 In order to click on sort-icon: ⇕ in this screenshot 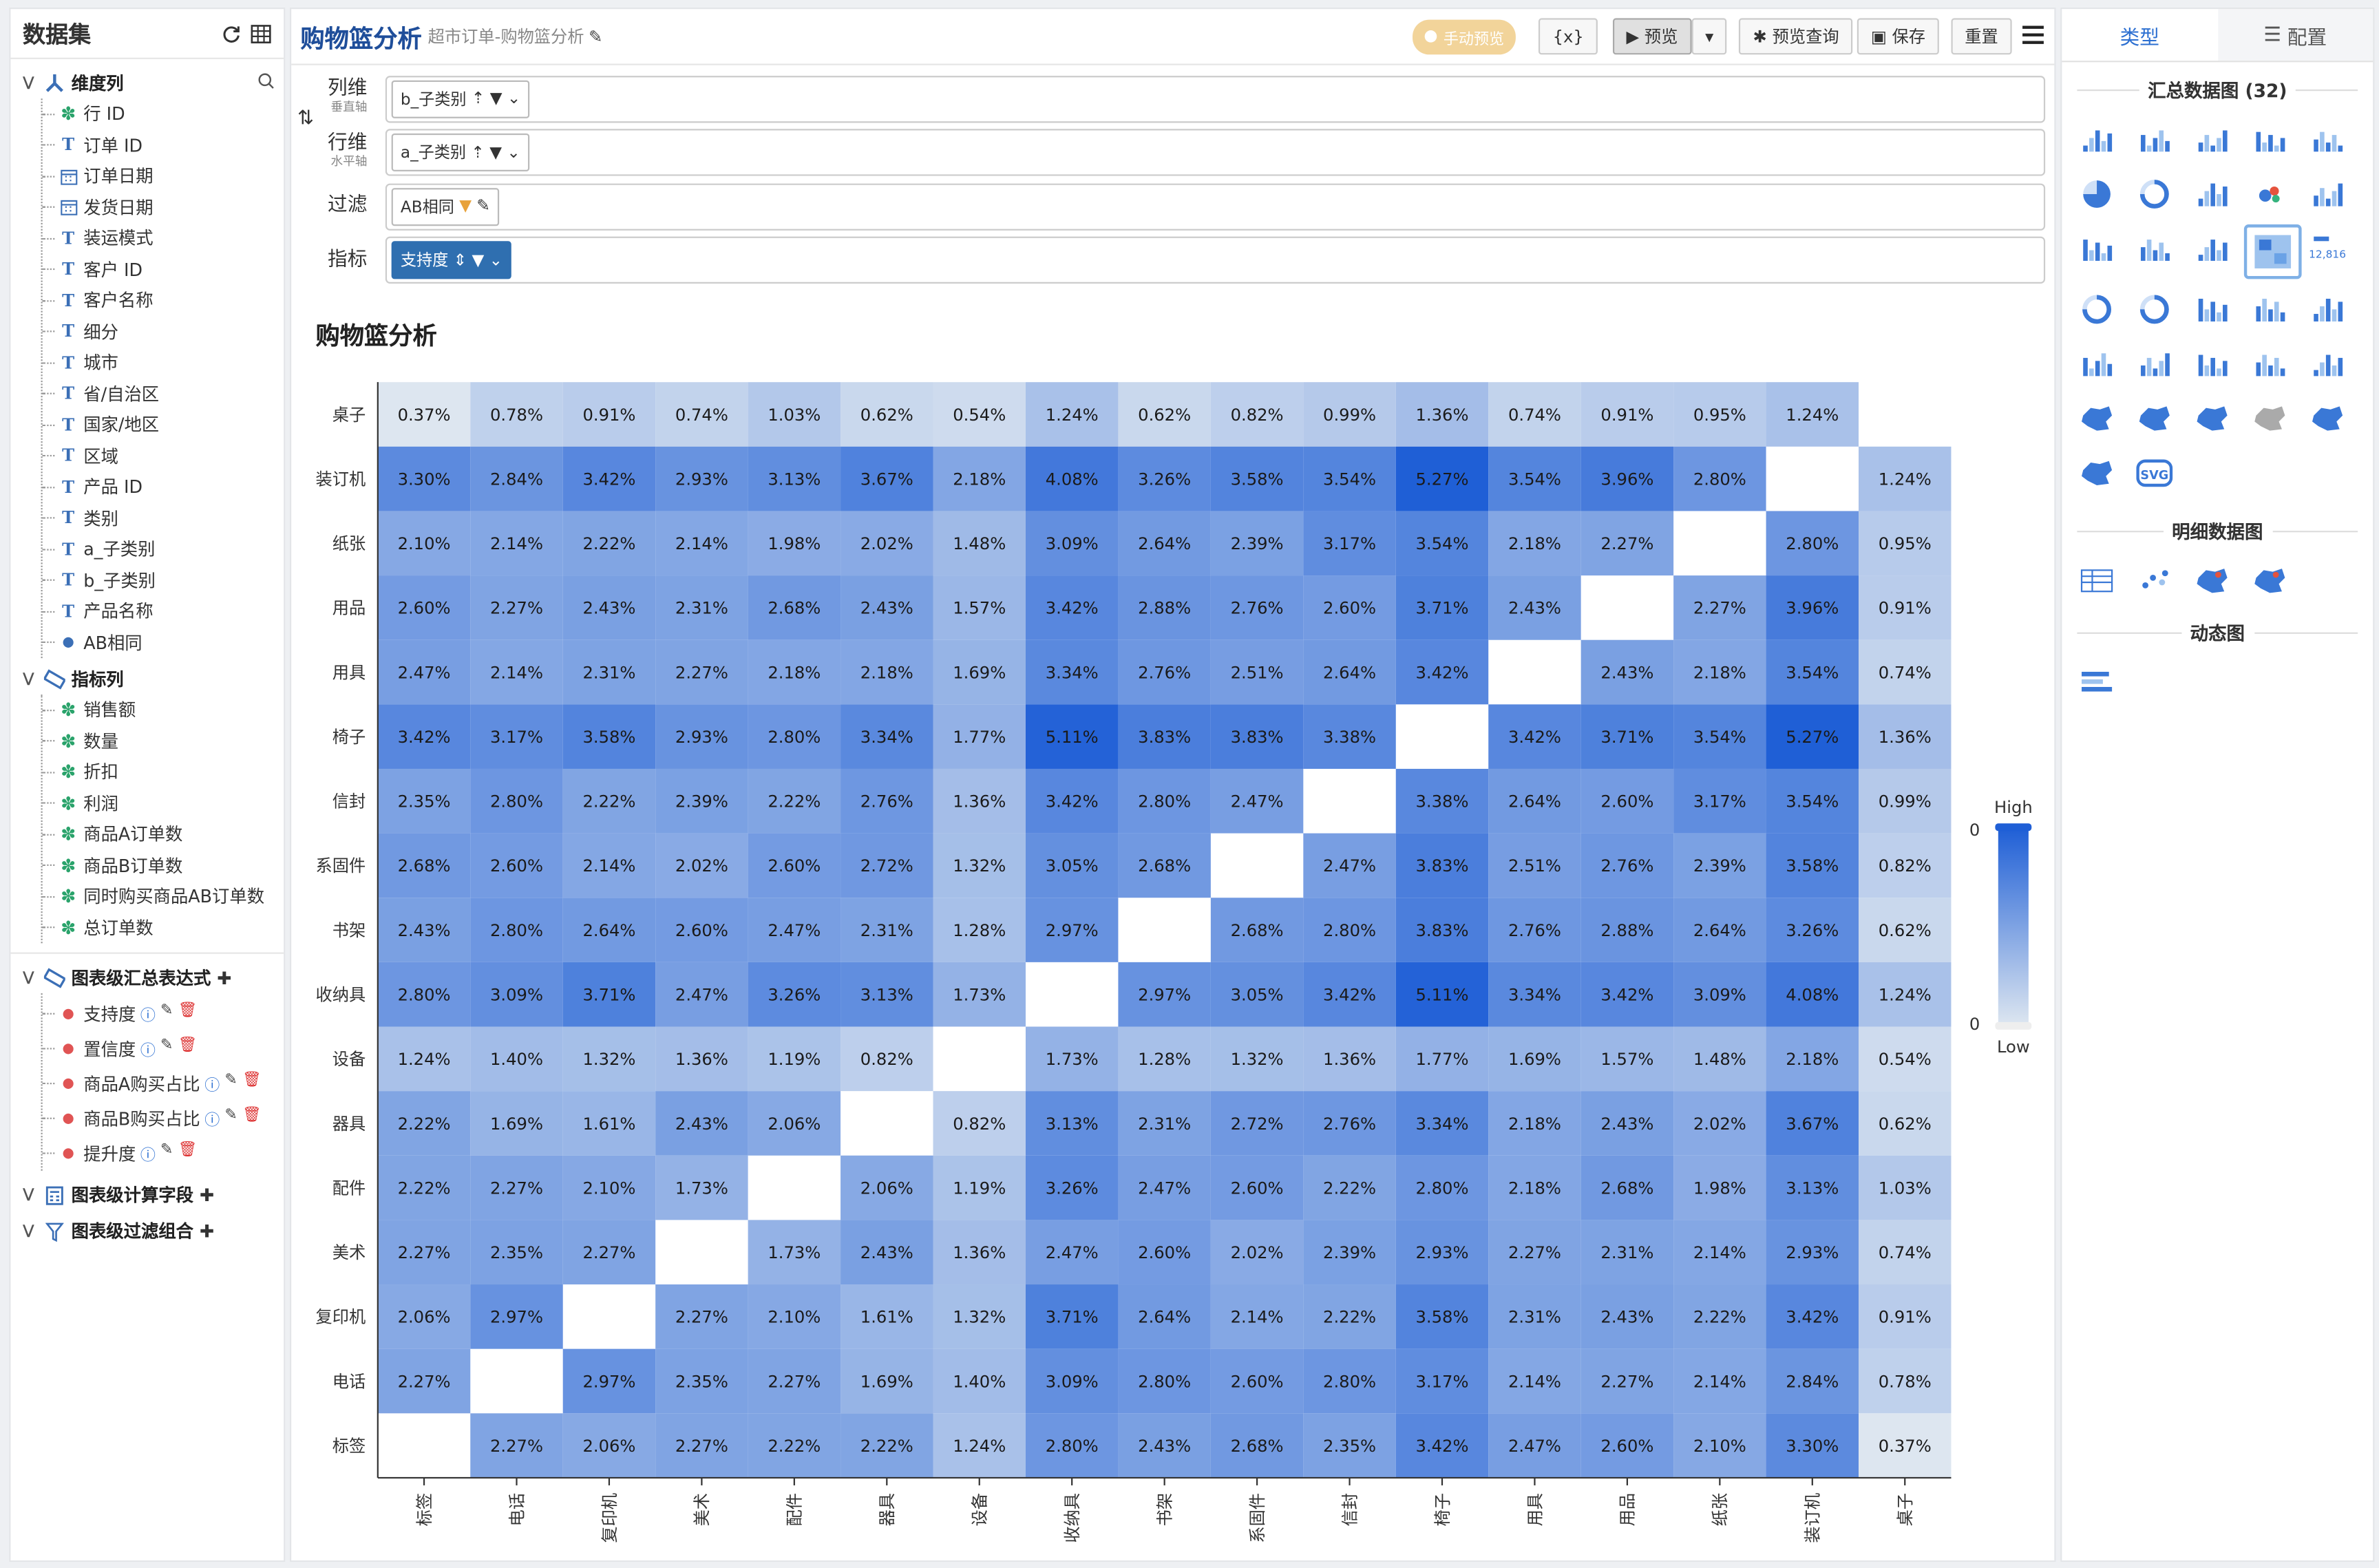, I will do `click(460, 260)`.